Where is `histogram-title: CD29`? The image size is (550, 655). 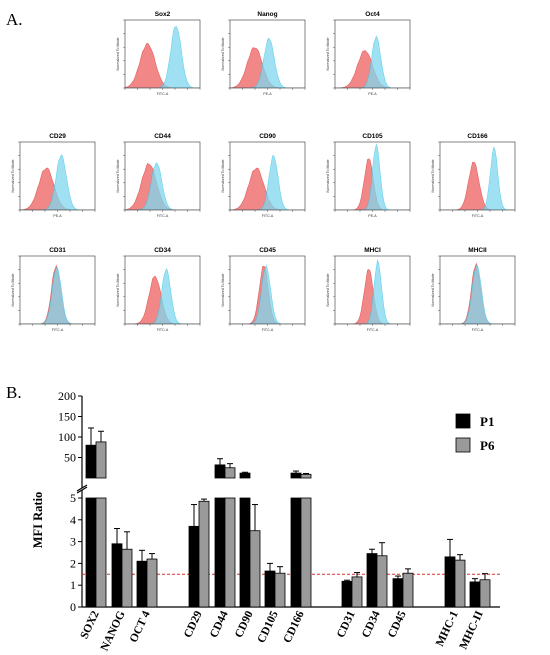 histogram-title: CD29 is located at coordinates (57, 136).